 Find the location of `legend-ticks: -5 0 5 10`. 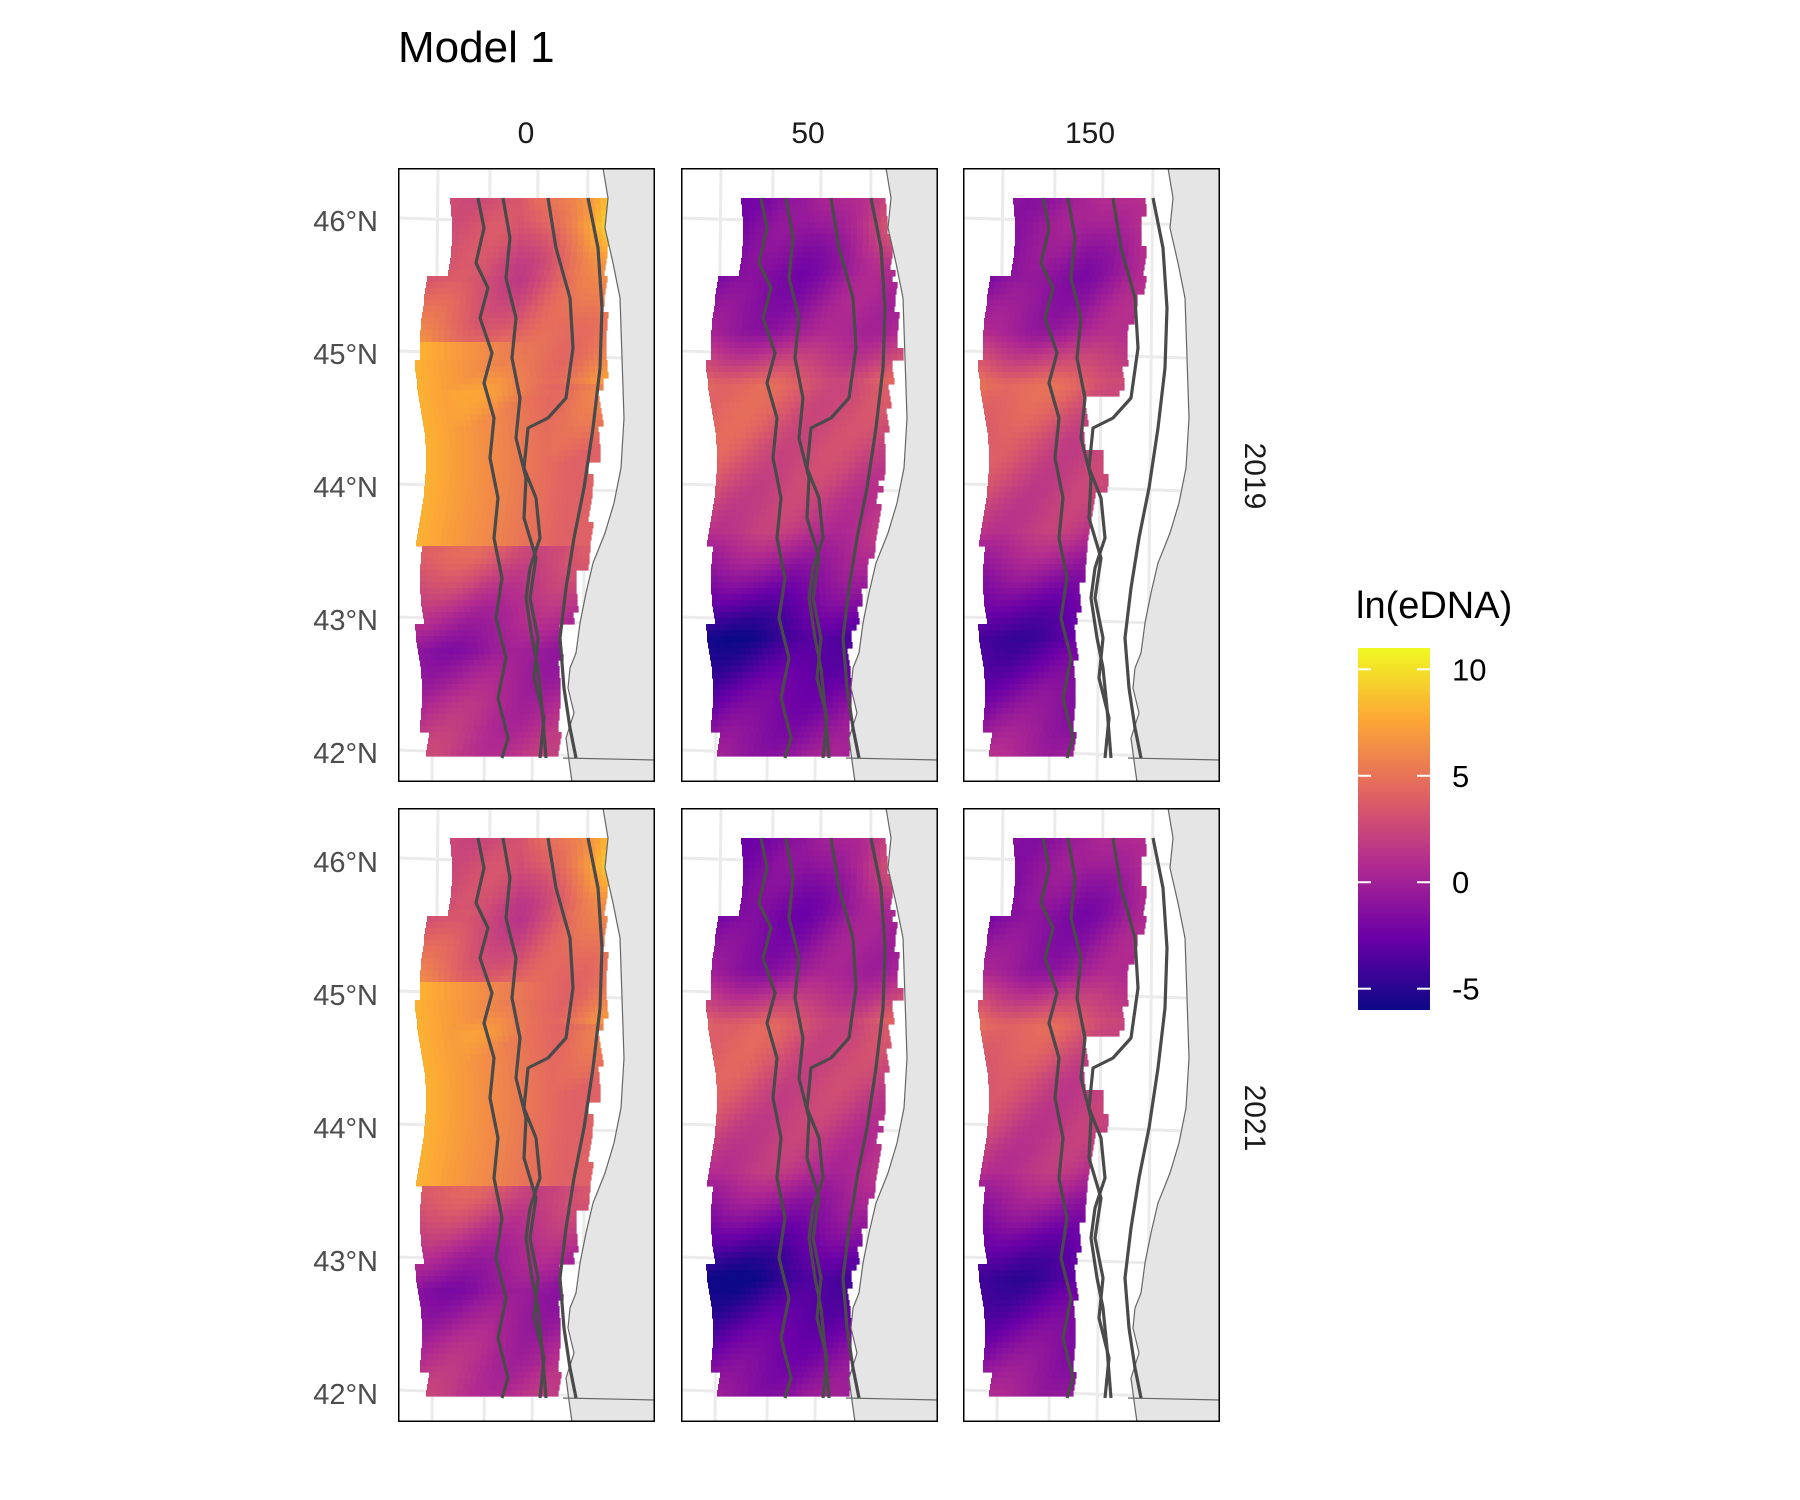

legend-ticks: -5 0 5 10 is located at coordinates (1422, 829).